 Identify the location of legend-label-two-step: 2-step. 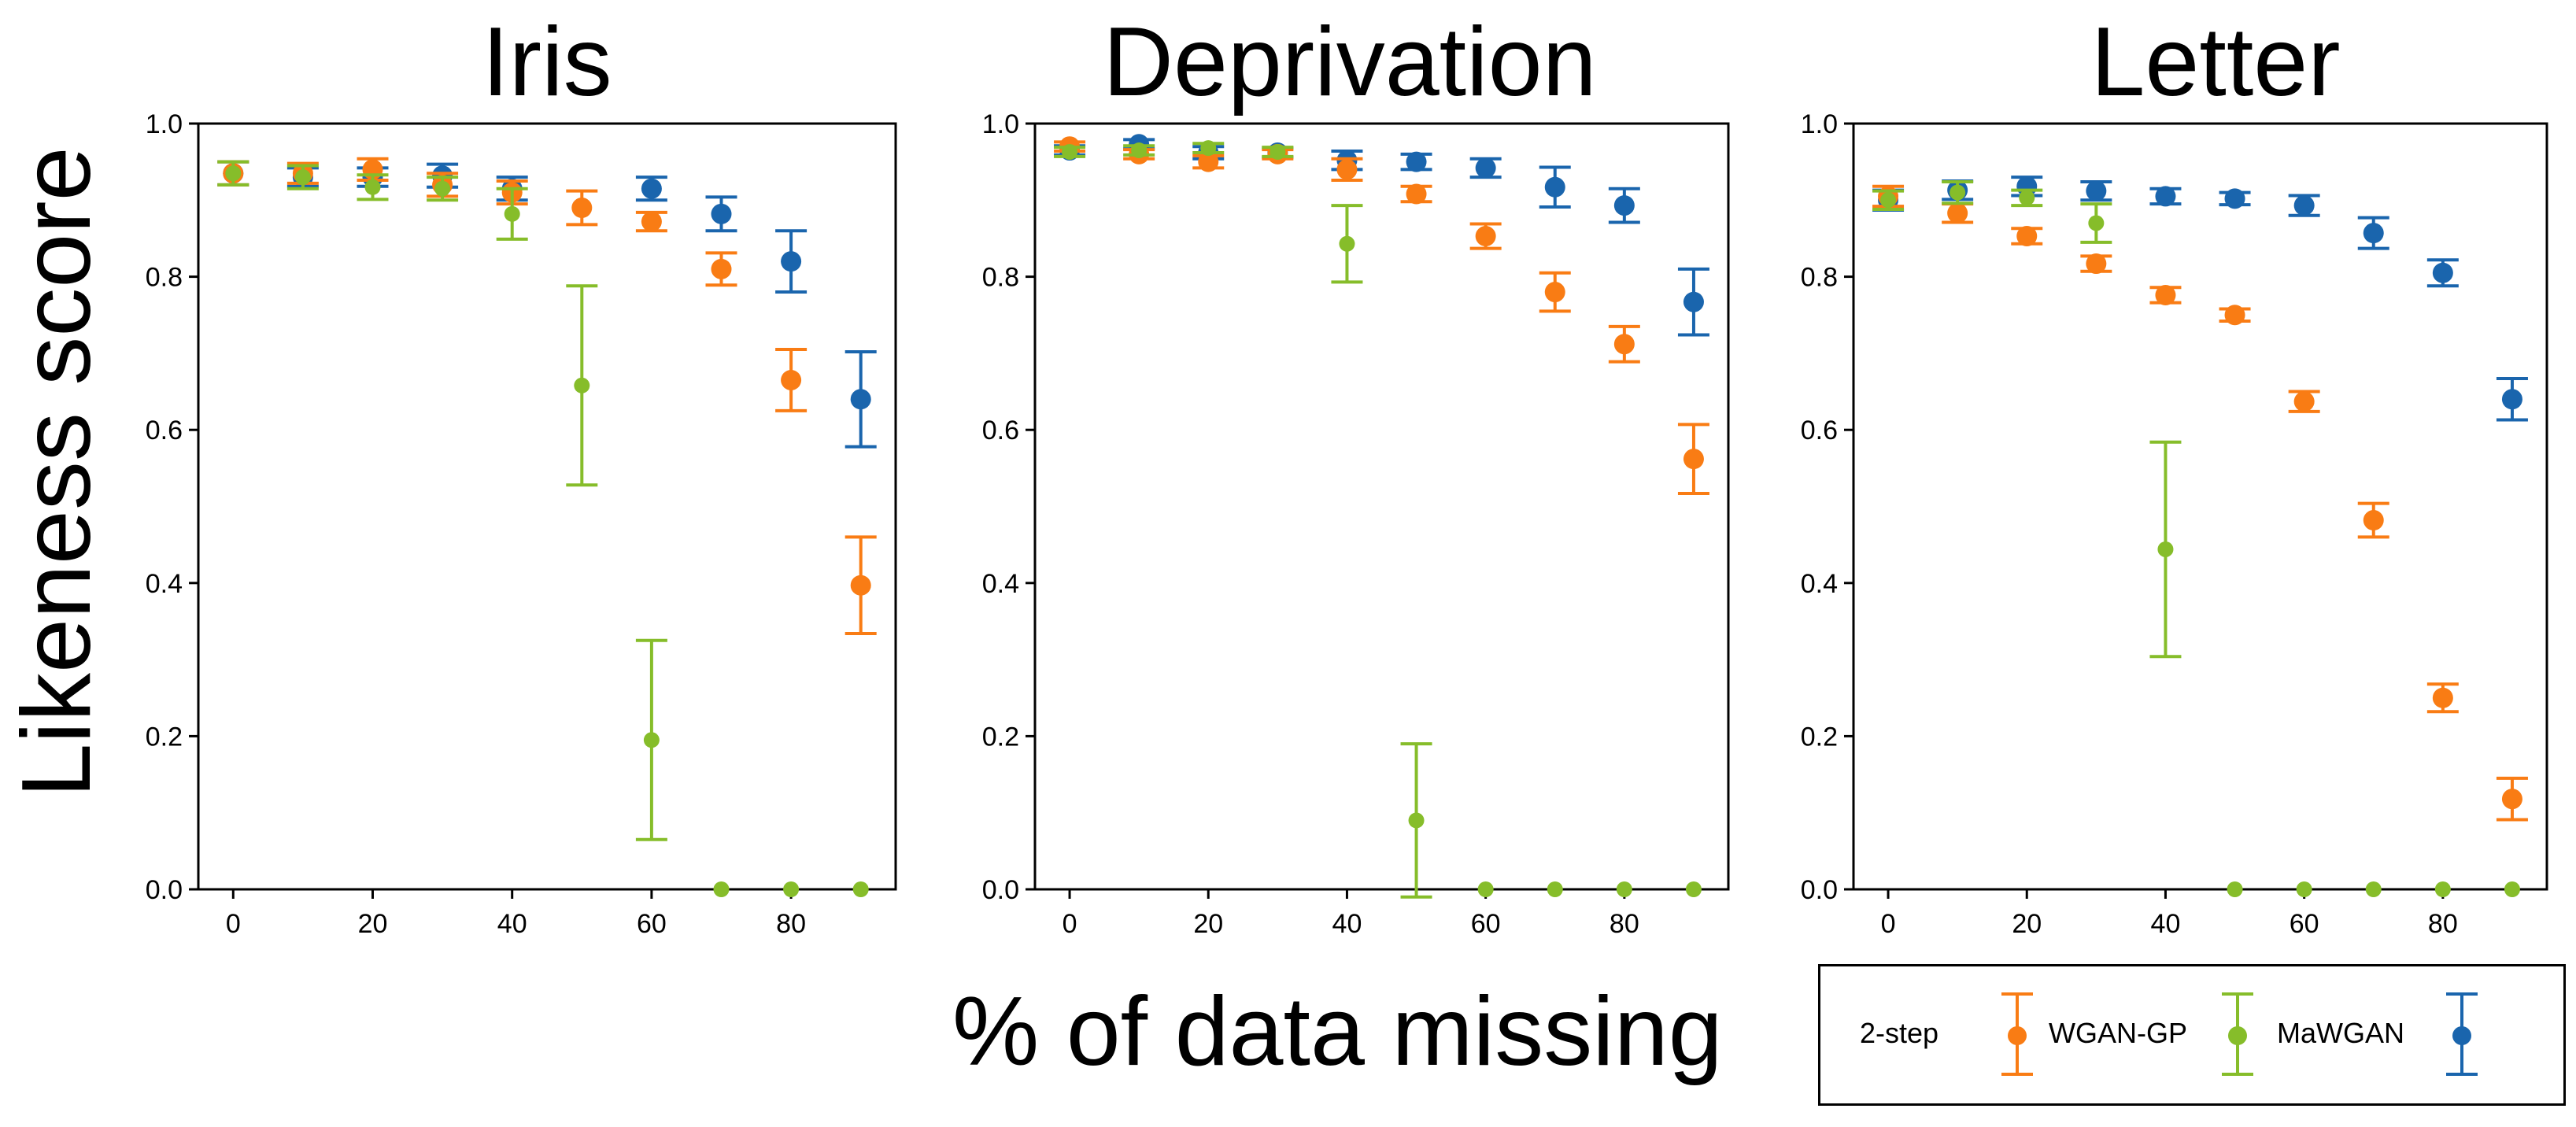
(1899, 1033).